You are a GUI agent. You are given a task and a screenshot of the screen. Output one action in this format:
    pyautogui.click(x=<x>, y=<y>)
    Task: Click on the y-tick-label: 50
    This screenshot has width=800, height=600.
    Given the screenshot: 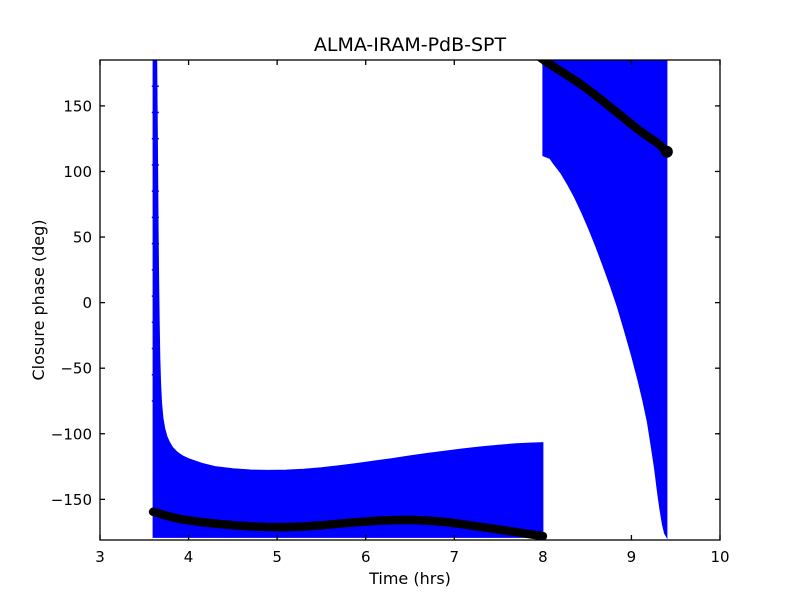 What is the action you would take?
    pyautogui.click(x=82, y=238)
    